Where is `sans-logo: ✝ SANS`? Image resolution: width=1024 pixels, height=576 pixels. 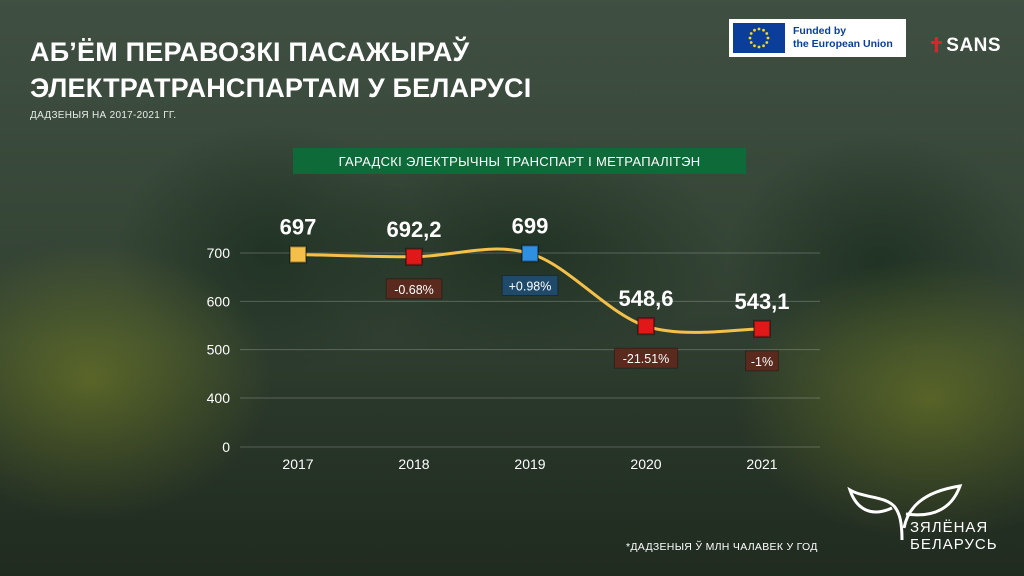
sans-logo: ✝ SANS is located at coordinates (964, 45).